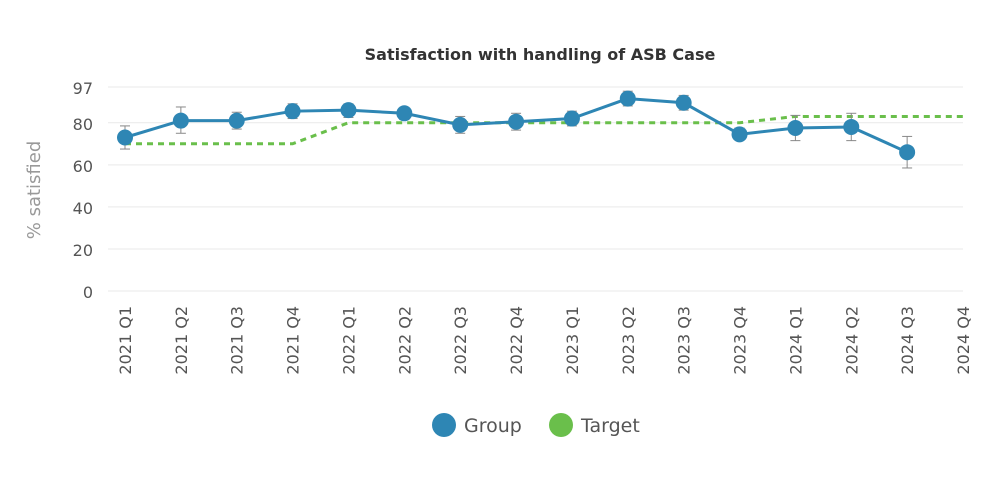 The height and width of the screenshot is (489, 1002). Describe the element at coordinates (444, 425) in the screenshot. I see `legend-group-marker` at that location.